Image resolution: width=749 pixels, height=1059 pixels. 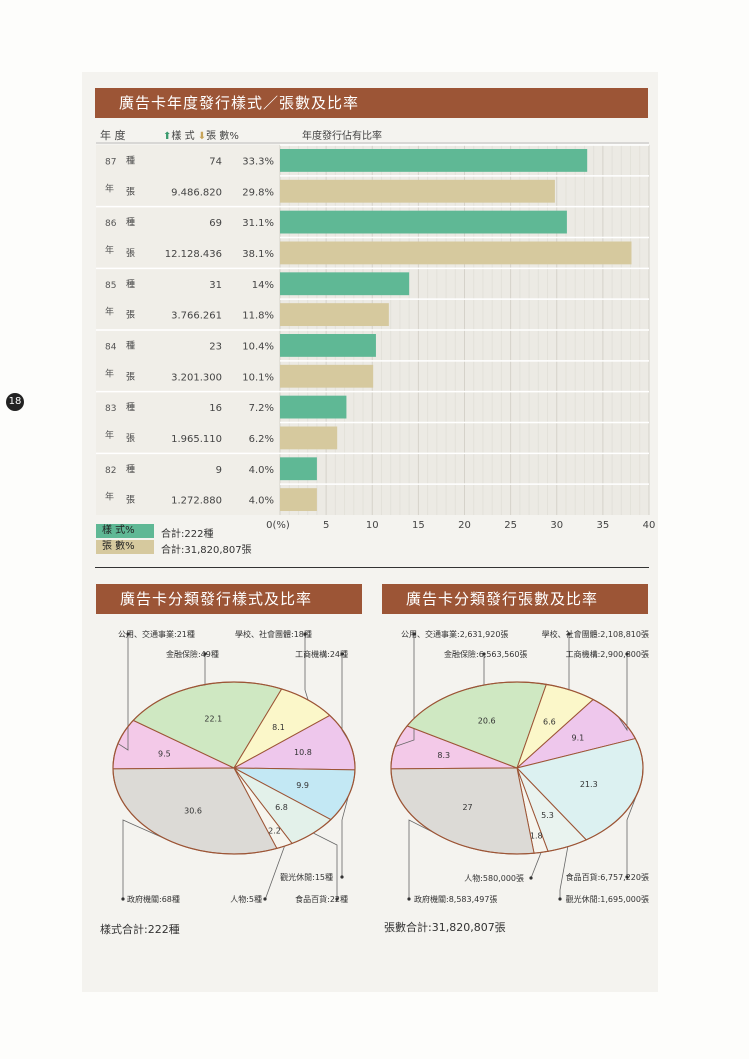 I want to click on up-arrow-icon: ⬆, so click(x=167, y=136).